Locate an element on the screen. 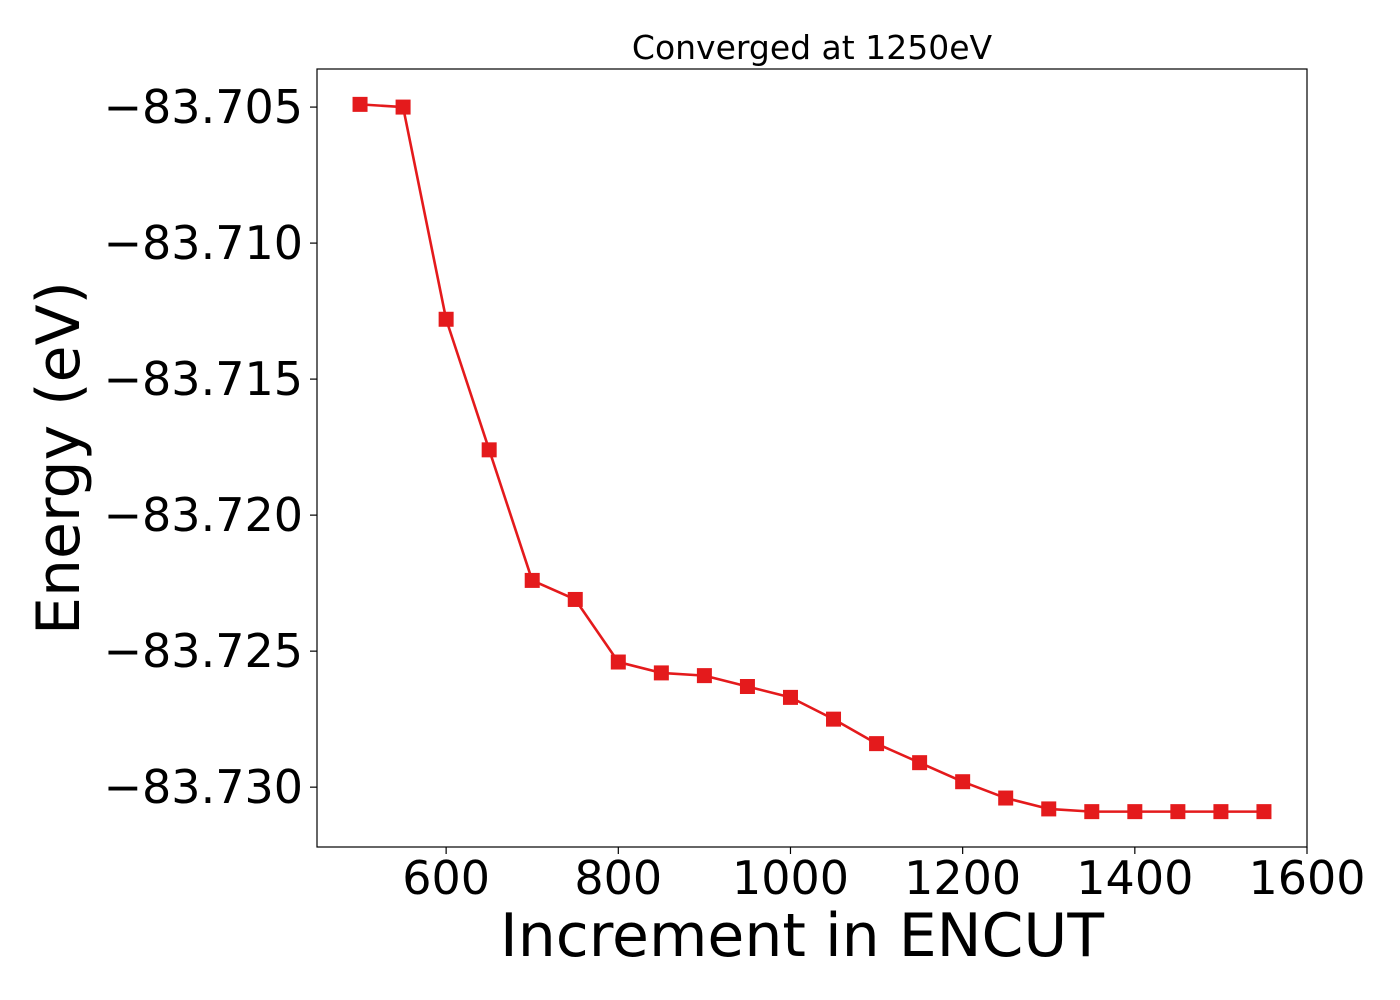  x-axis-label: Increment in ENCUT is located at coordinates (802, 936).